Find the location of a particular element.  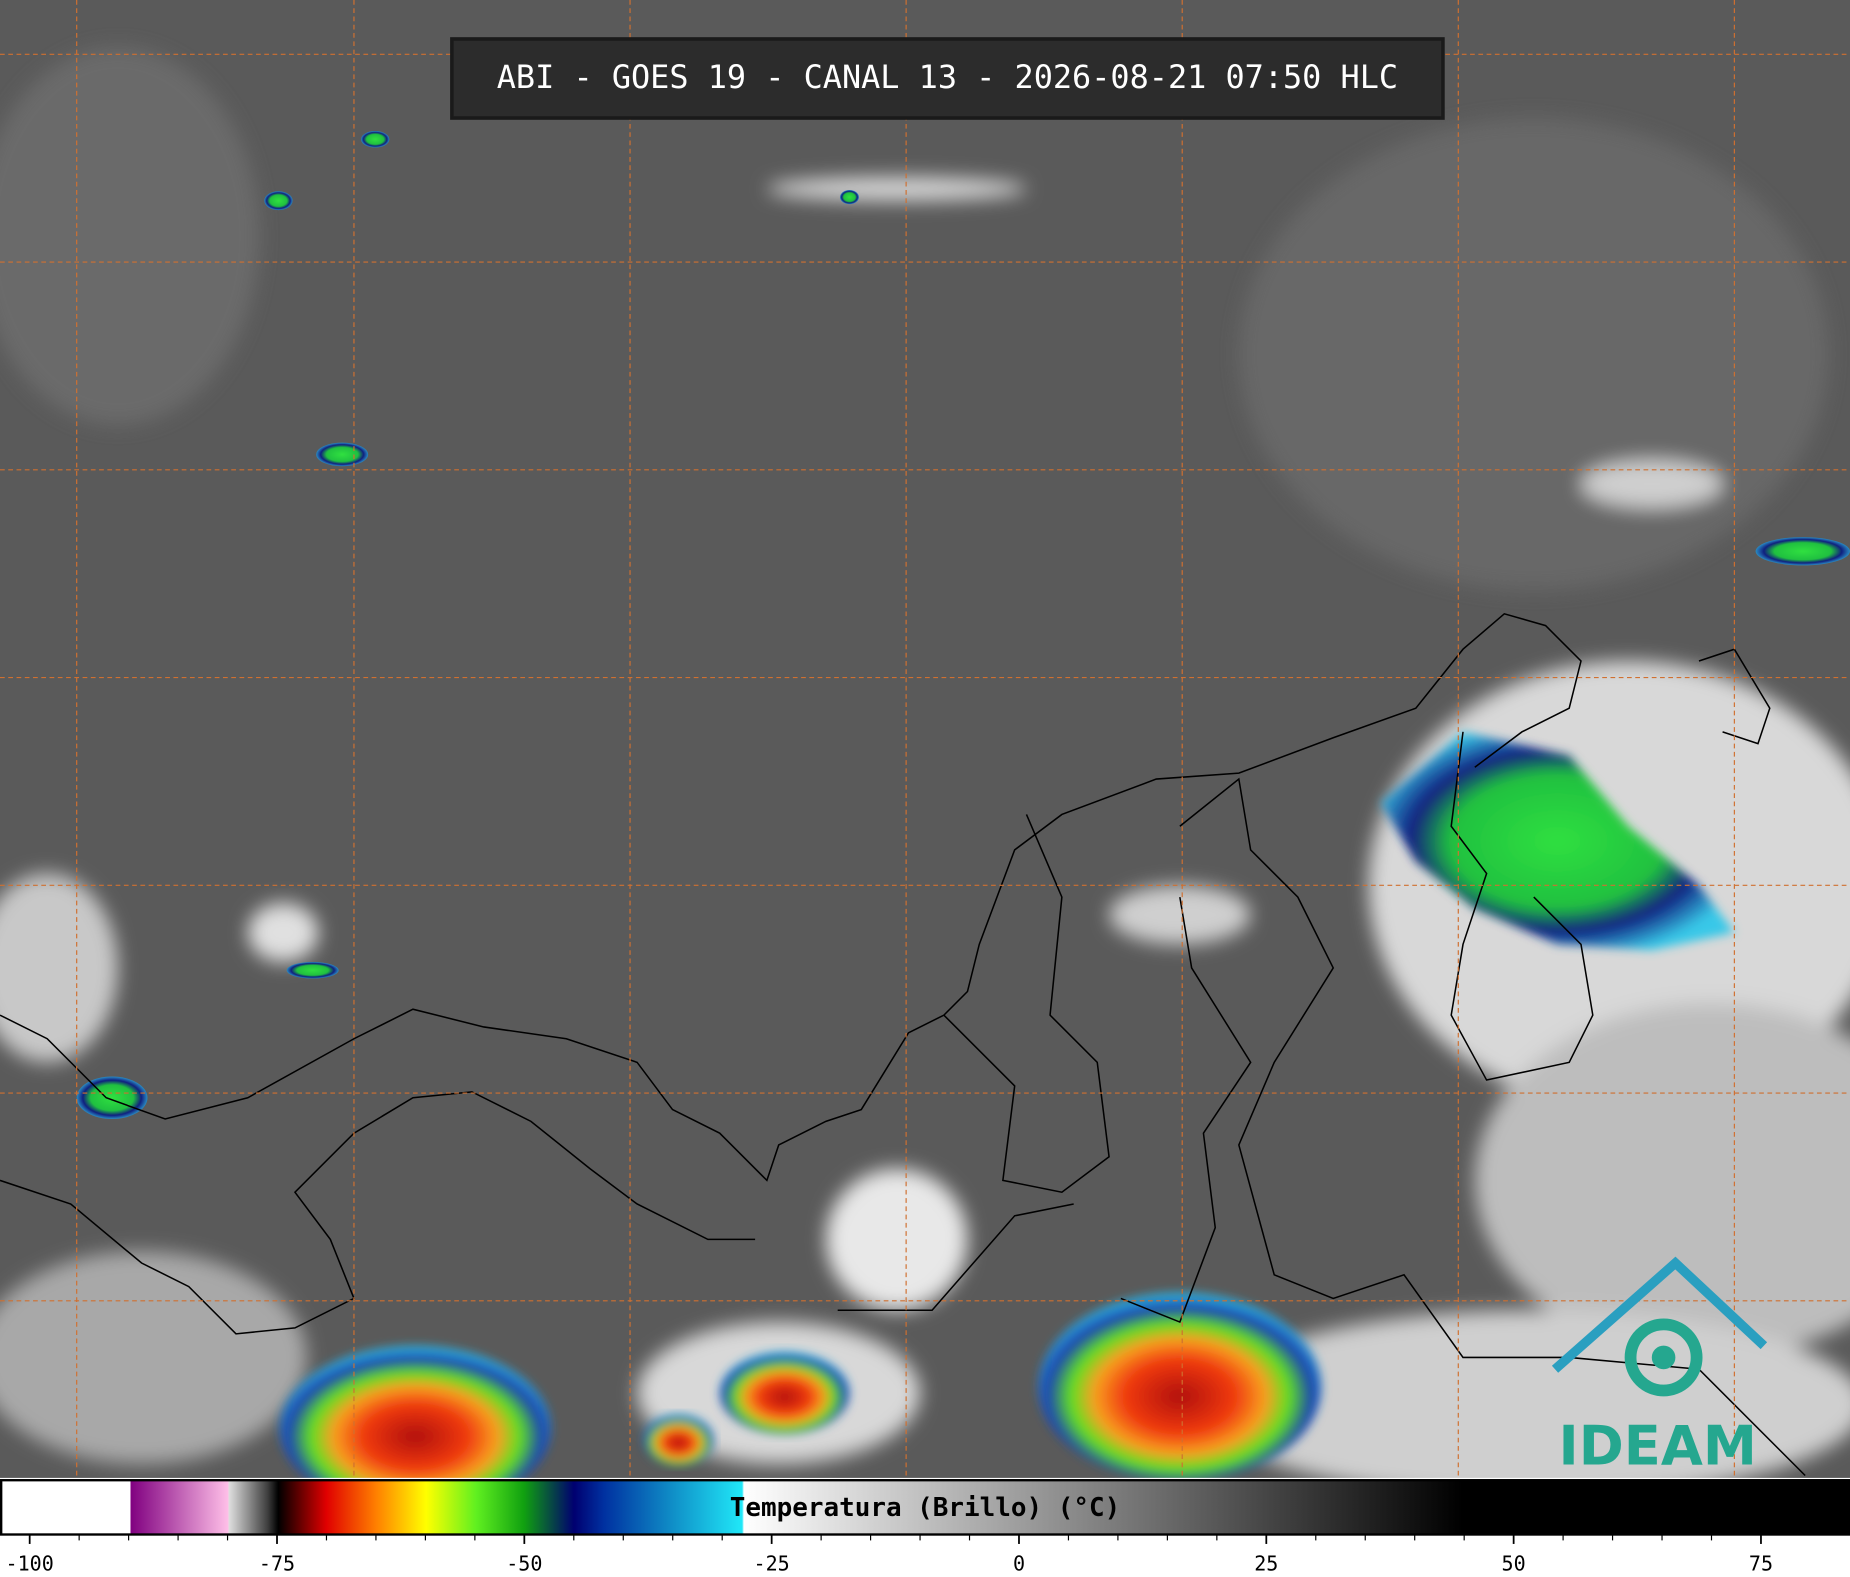

tick-label: 0 is located at coordinates (1019, 1564).